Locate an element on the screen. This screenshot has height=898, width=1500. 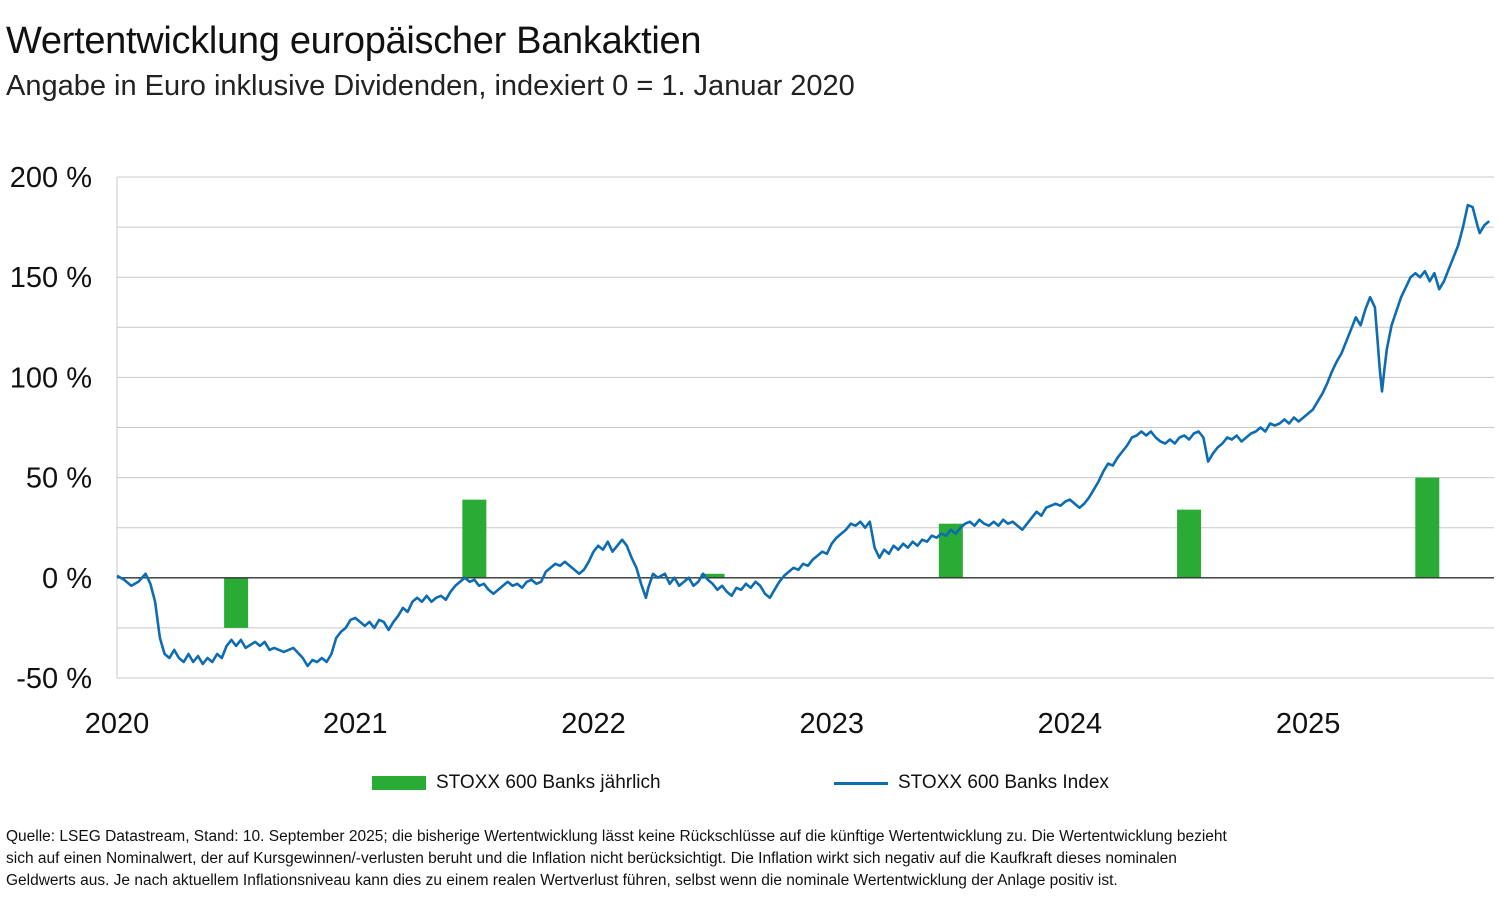
x-tick-label: 2025 is located at coordinates (1308, 724).